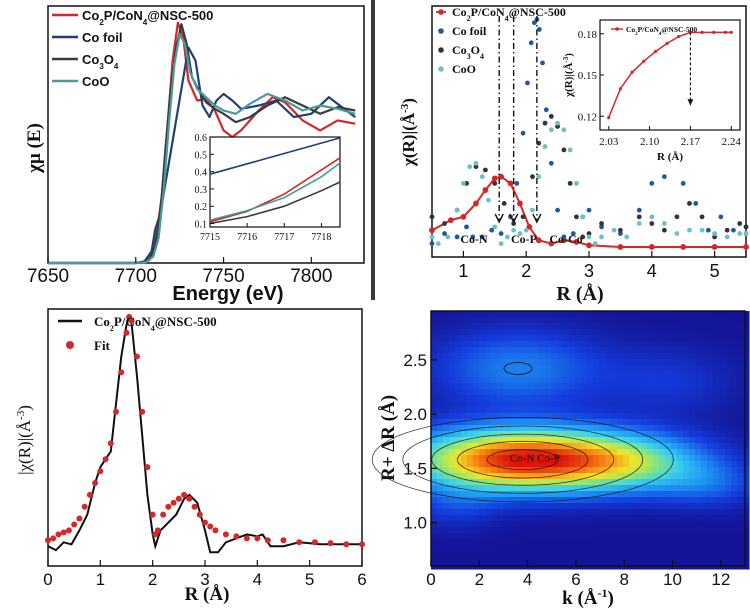 This screenshot has height=609, width=750. I want to click on panel-d-y-tick-label: 1.5, so click(415, 468).